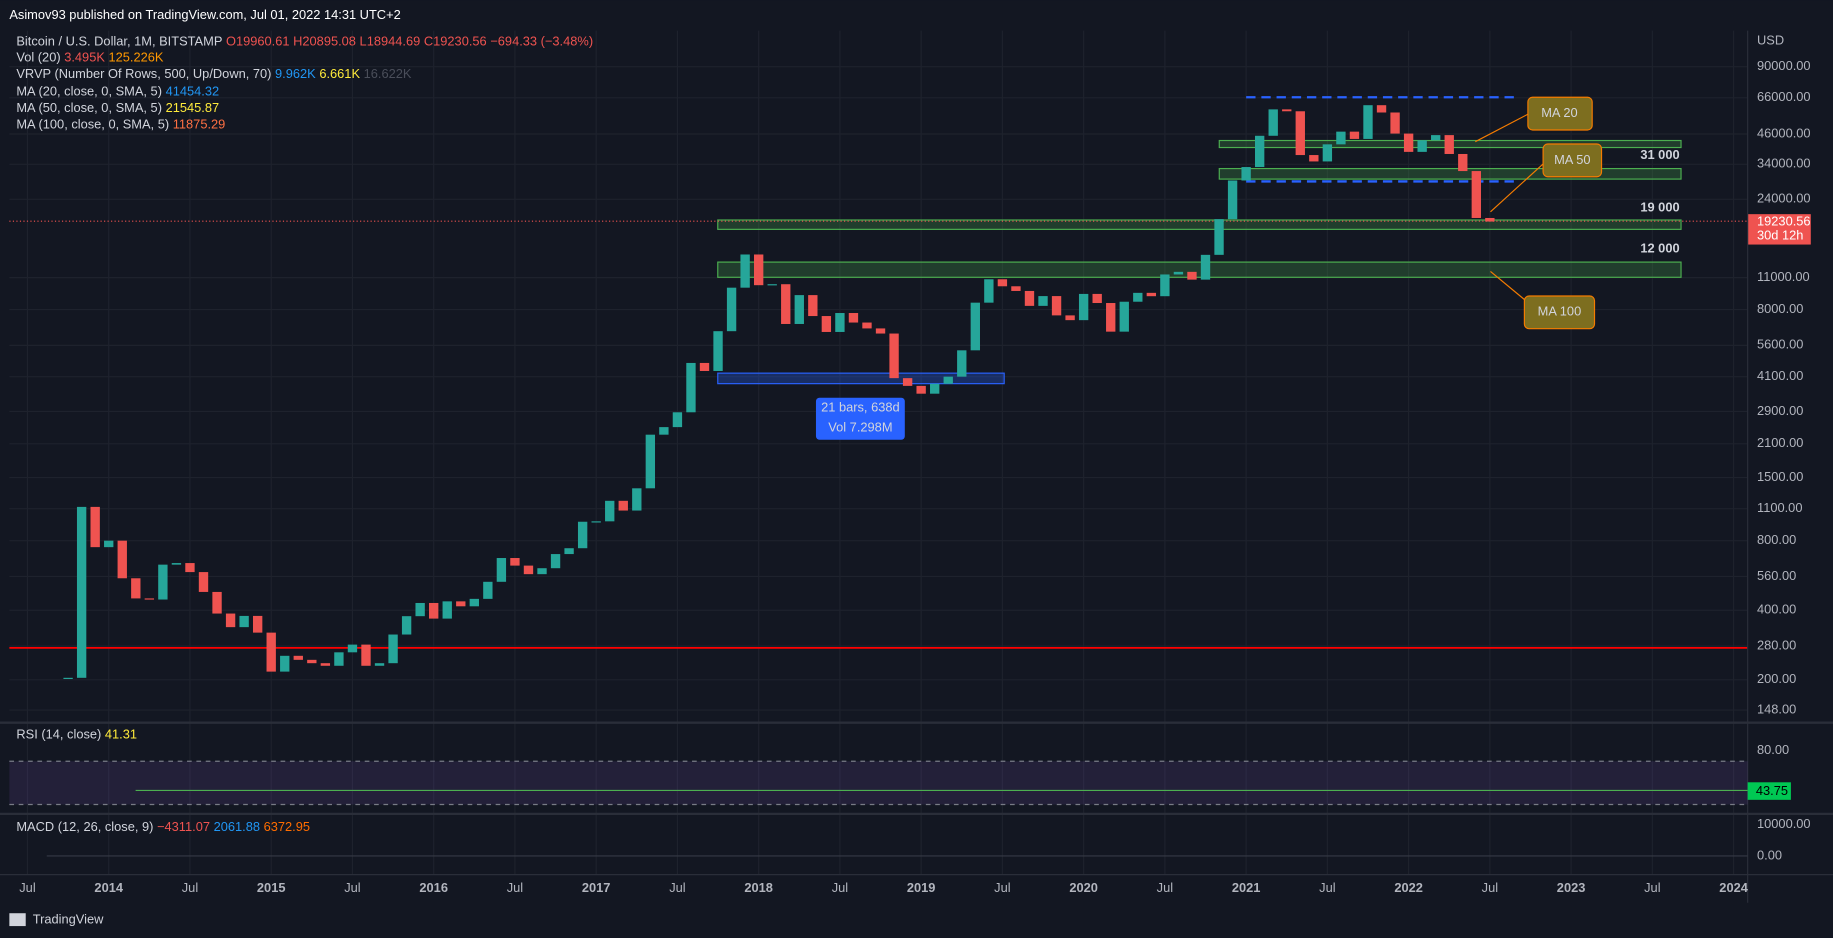  Describe the element at coordinates (1083, 887) in the screenshot. I see `x-tick-label: 2020` at that location.